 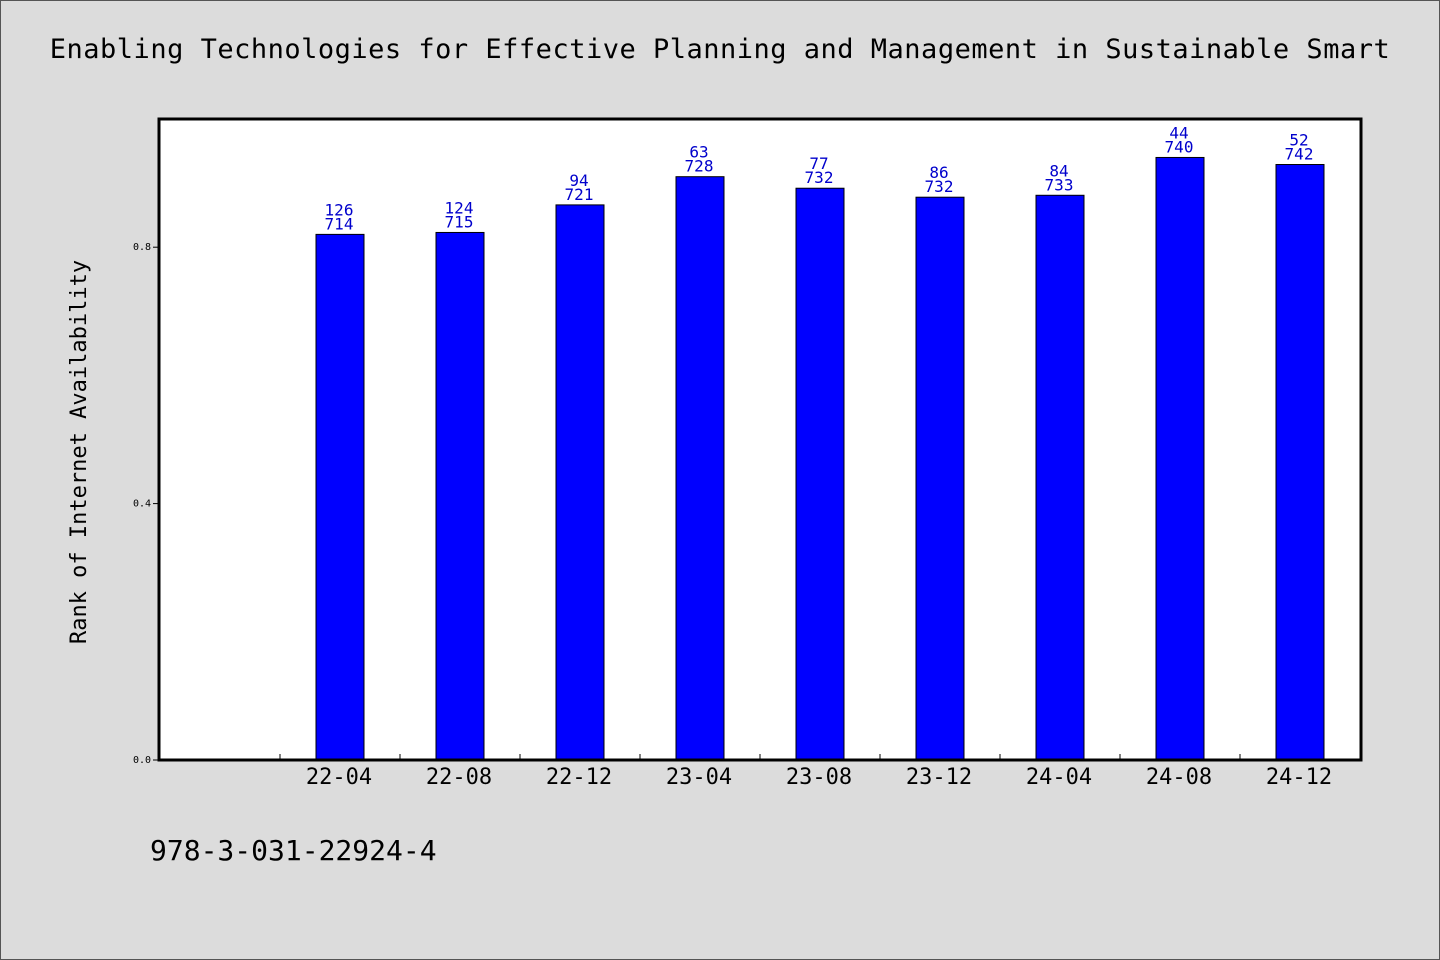 I want to click on bar-label-top: 126, so click(x=339, y=209).